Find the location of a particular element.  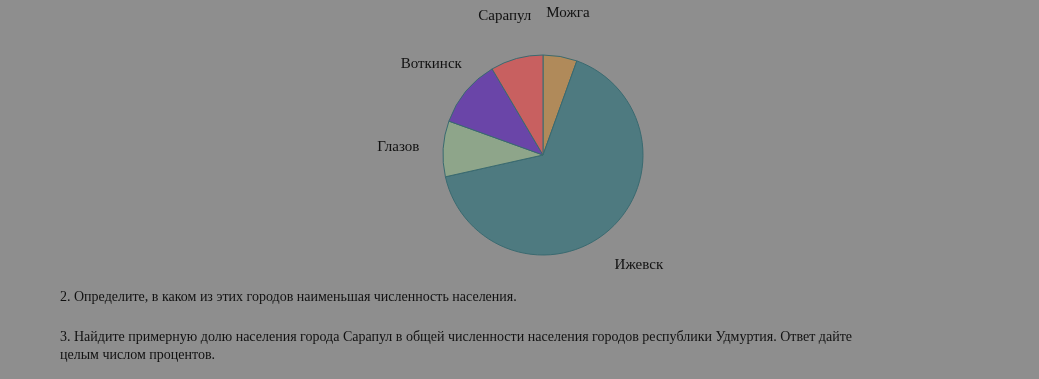

text: 2. Определите, в каком из этих городов наименьшая численность населения. is located at coordinates (288, 296).